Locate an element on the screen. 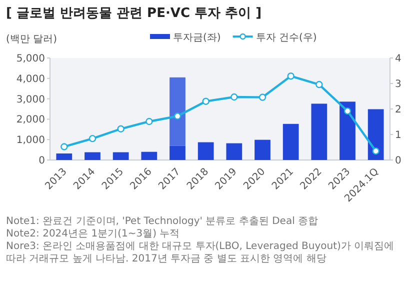 This screenshot has height=290, width=410. text: Note1: 완료건 기준이며, 'Pet Technology' 분류로 추출된 Deal 종합 is located at coordinates (162, 221).